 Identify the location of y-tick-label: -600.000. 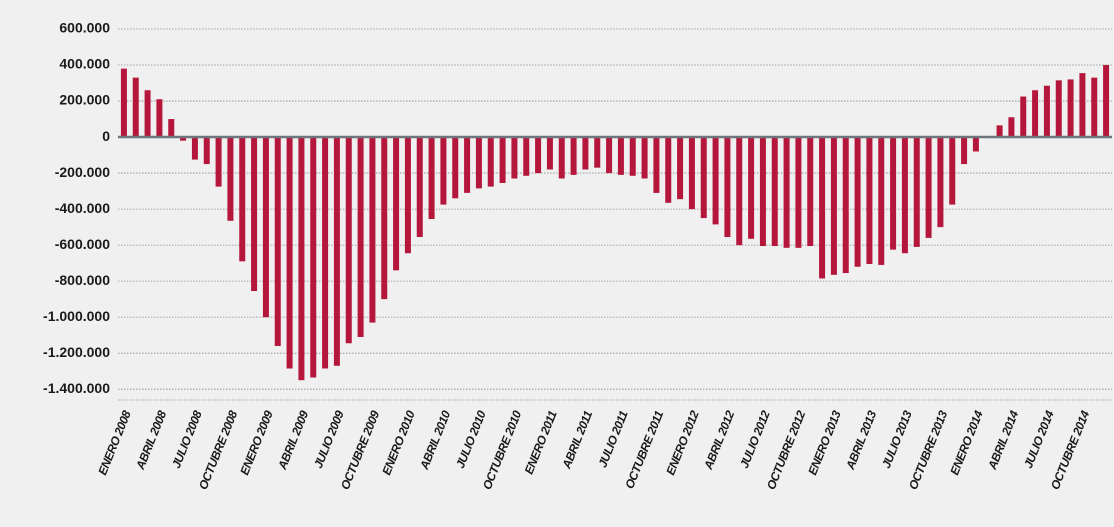
(82, 244).